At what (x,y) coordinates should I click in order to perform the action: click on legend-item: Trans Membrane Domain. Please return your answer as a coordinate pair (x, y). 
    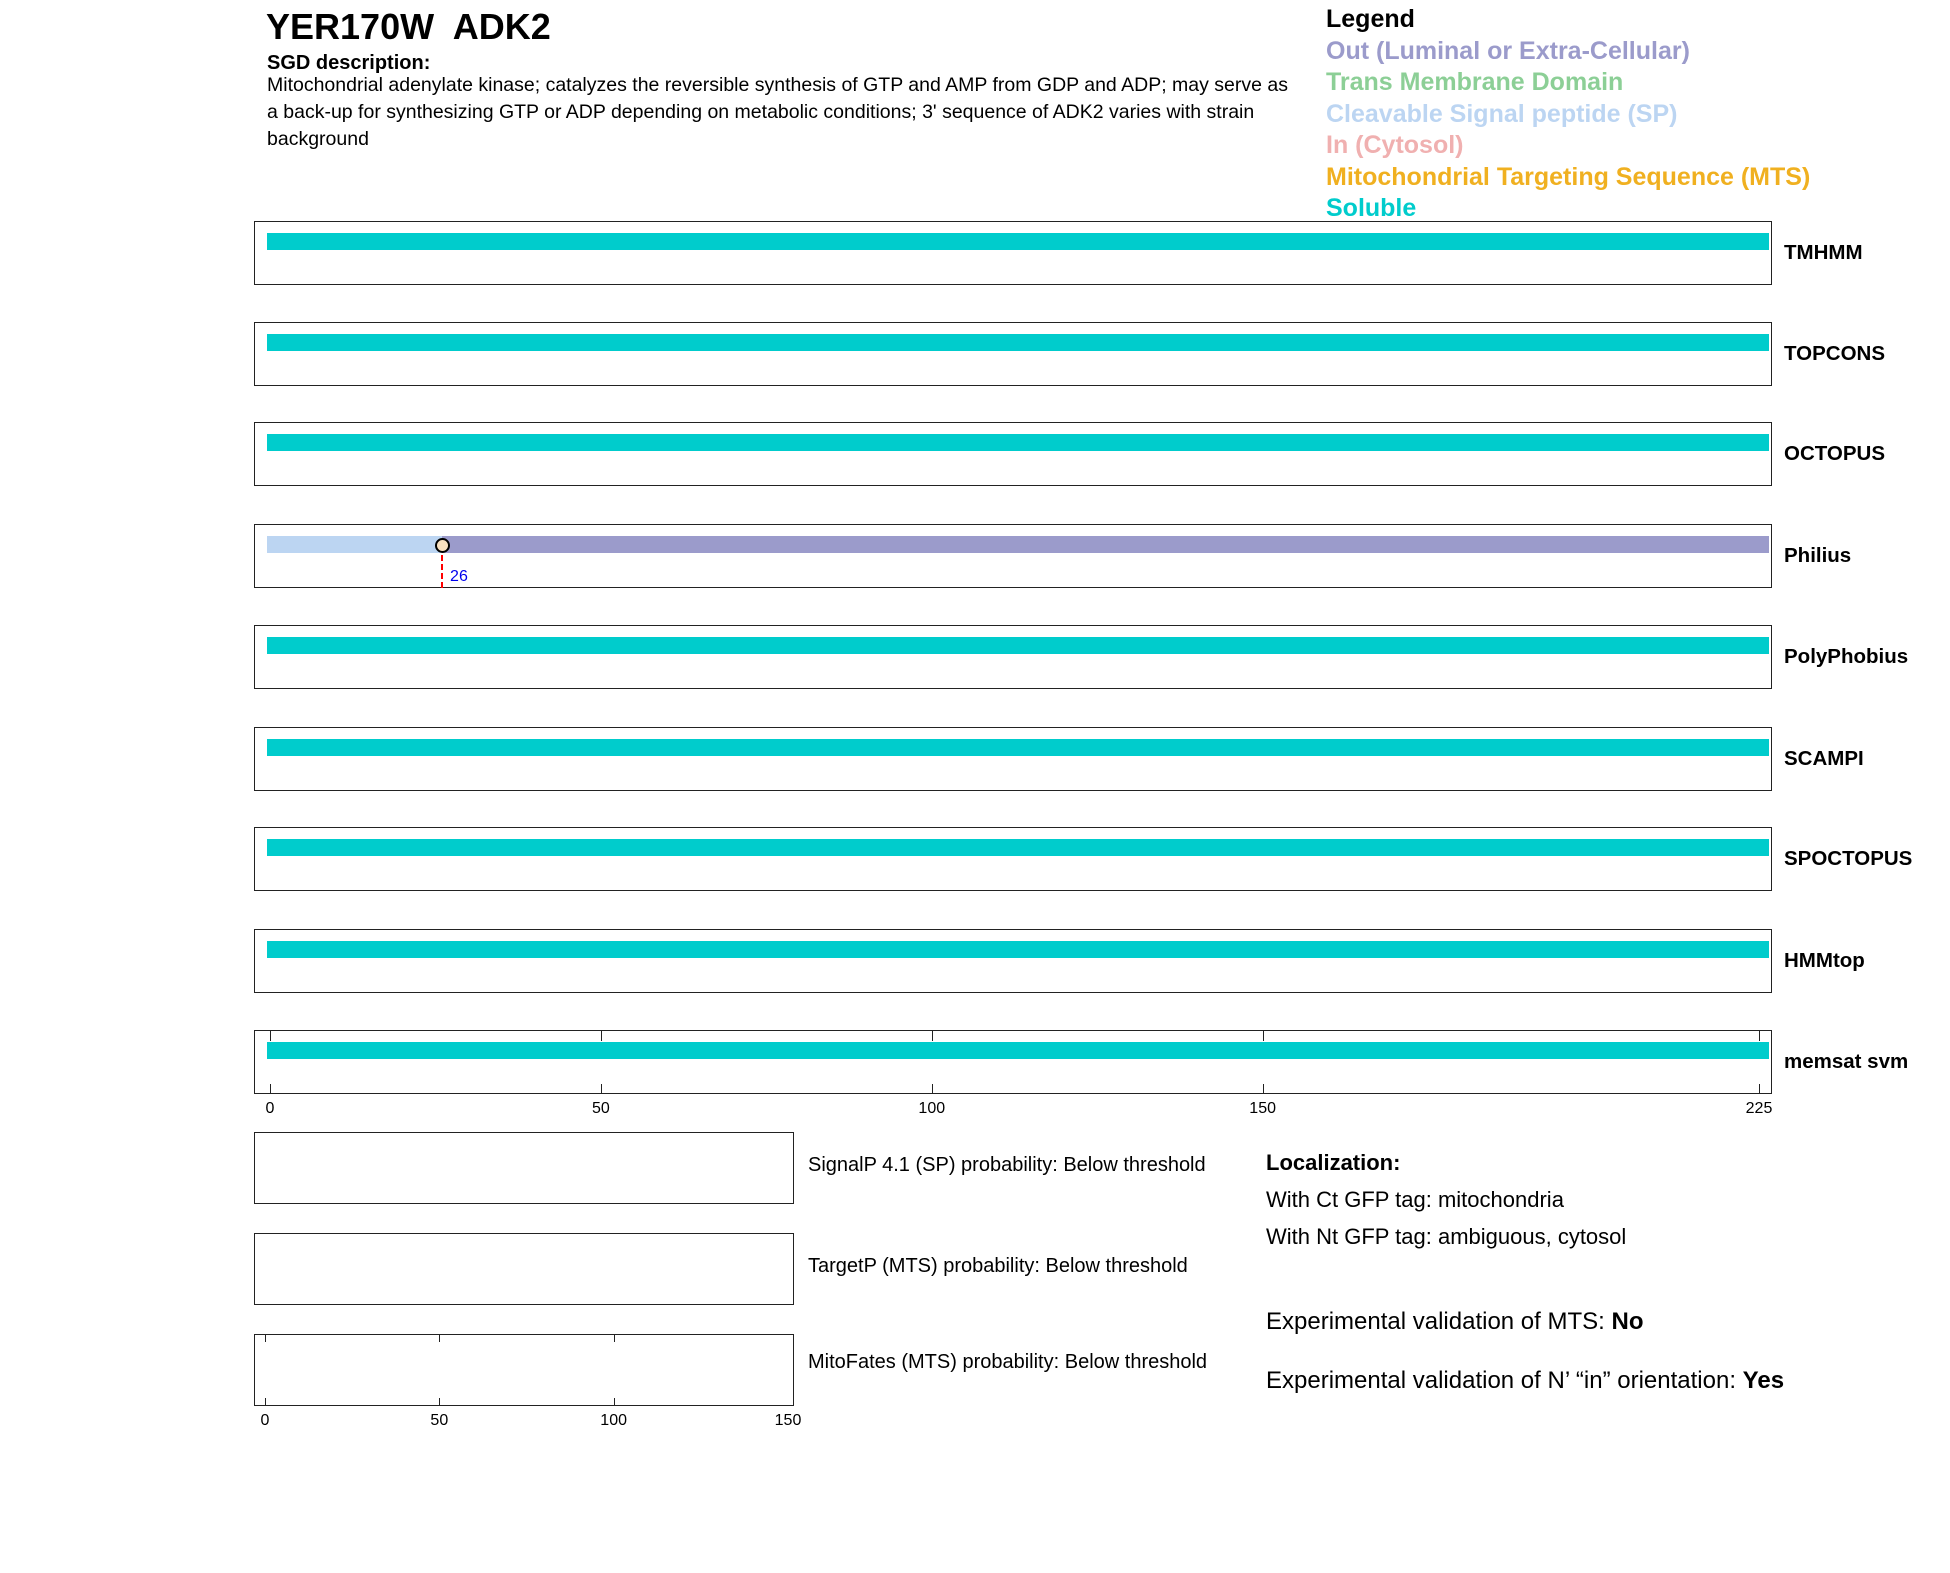
    Looking at the image, I should click on (1475, 82).